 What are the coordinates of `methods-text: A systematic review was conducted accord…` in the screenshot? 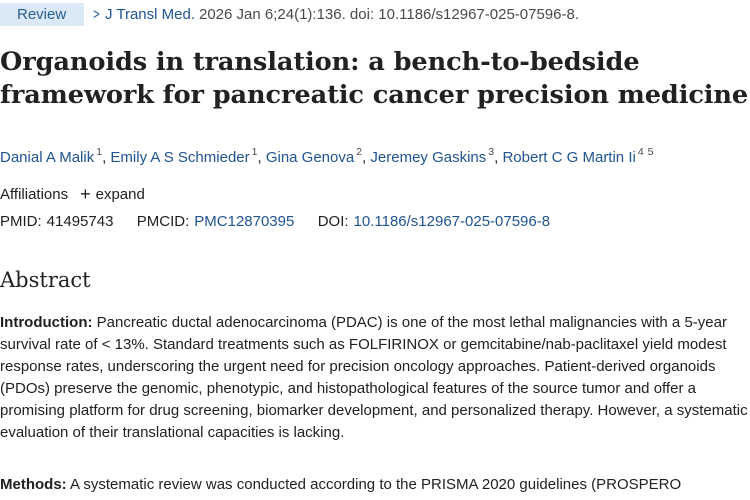 It's located at (374, 484).